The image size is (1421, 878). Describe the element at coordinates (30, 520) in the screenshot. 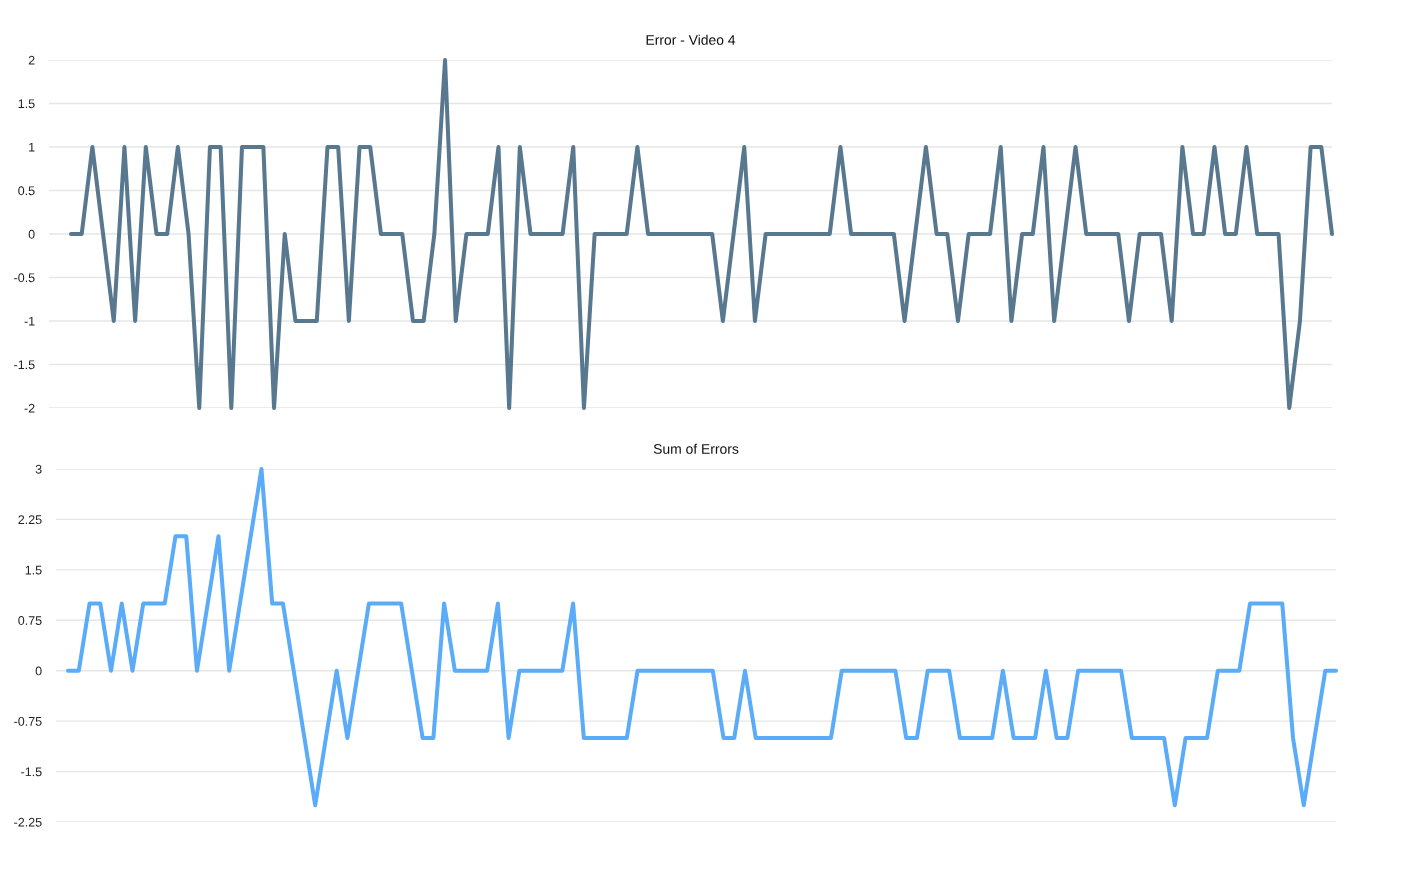

I see `y-tick-label: 2.25` at that location.